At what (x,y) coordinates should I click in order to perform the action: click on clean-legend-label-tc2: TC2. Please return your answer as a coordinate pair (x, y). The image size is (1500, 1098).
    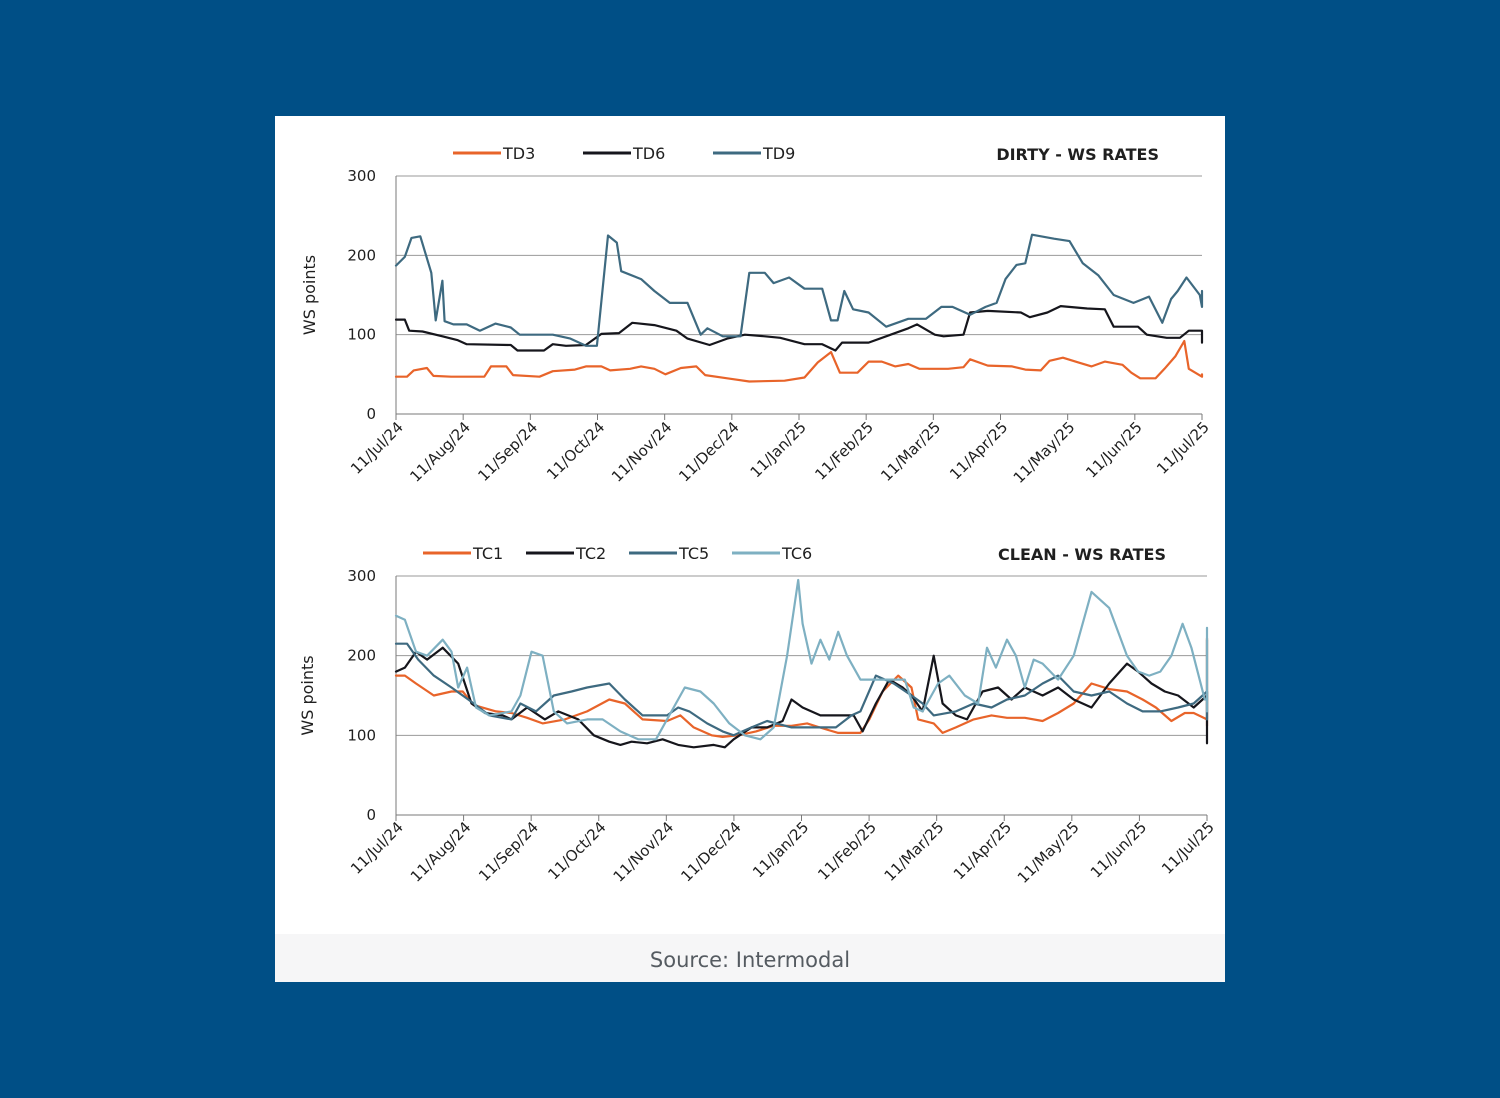
    Looking at the image, I should click on (590, 553).